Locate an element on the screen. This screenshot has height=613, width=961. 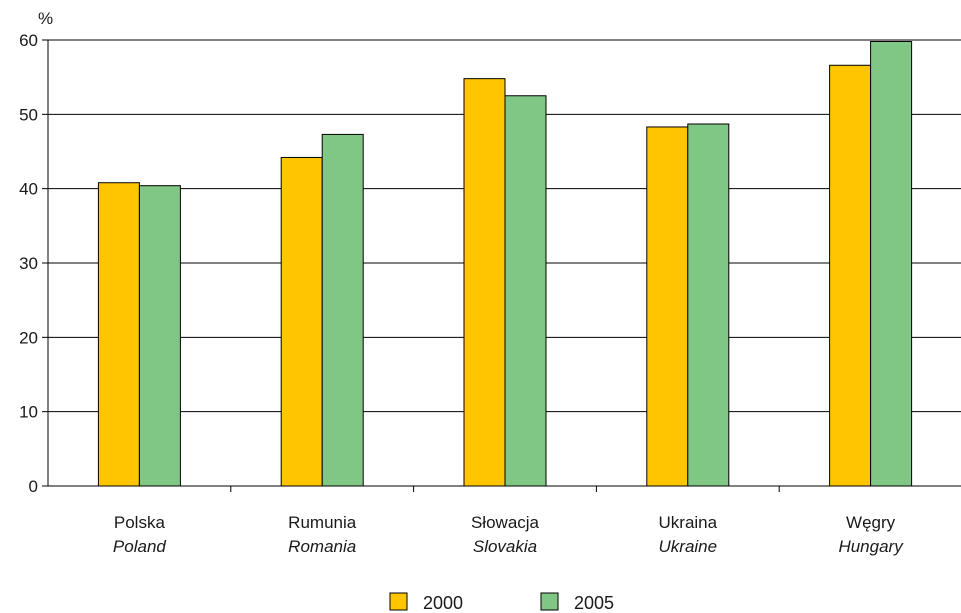
legend: 2000 2005 is located at coordinates (501, 602).